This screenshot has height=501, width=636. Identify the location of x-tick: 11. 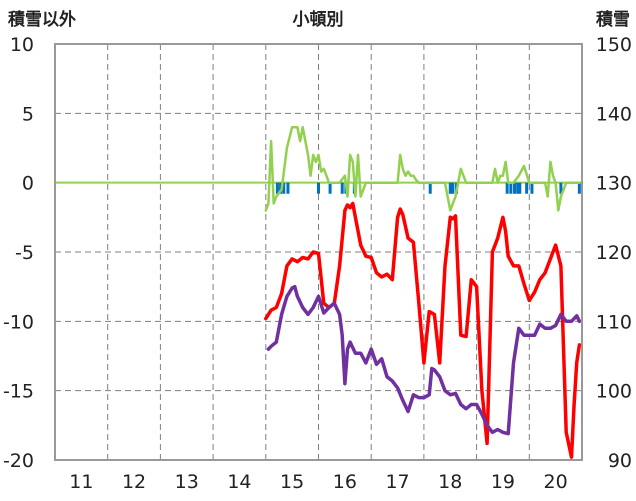
(81, 482).